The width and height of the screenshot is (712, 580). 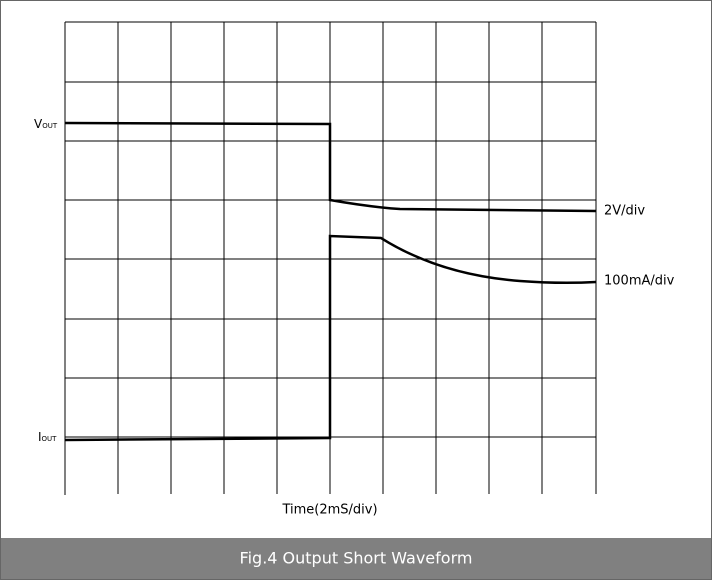 What do you see at coordinates (624, 211) in the screenshot?
I see `voltage-scale: 2V/div` at bounding box center [624, 211].